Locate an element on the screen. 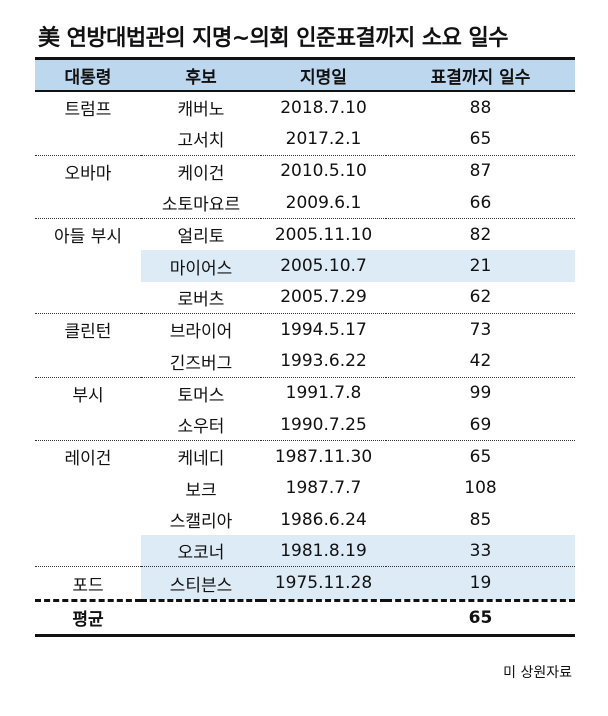 This screenshot has width=608, height=716. table-row: 오코너 1981.8.19 33 is located at coordinates (305, 551).